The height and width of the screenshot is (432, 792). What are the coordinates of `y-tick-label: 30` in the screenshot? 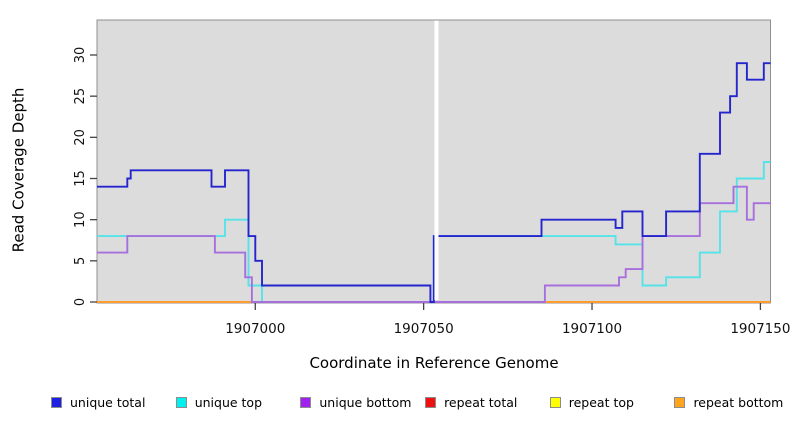 It's located at (80, 55).